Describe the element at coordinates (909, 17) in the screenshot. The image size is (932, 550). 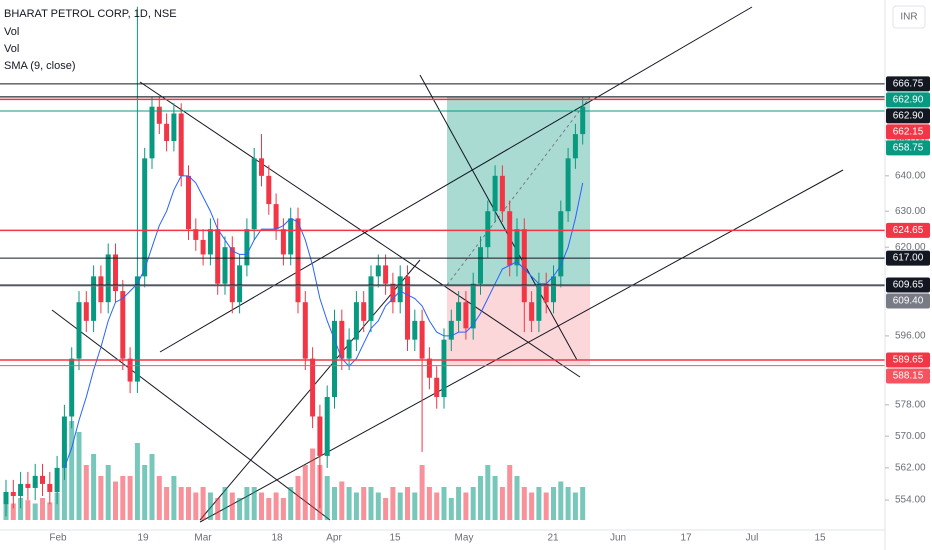
I see `currency-box` at that location.